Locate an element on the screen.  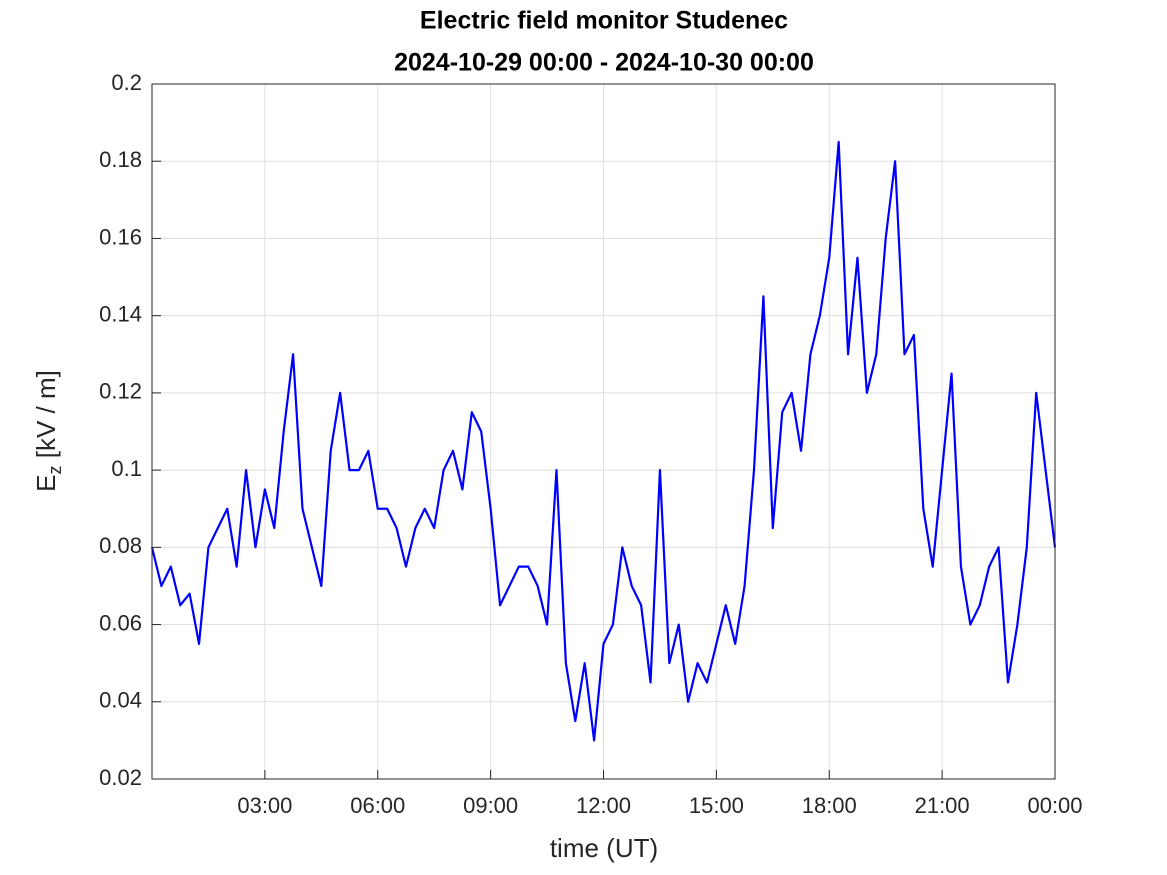
x-tick-label: 12:00 is located at coordinates (603, 805).